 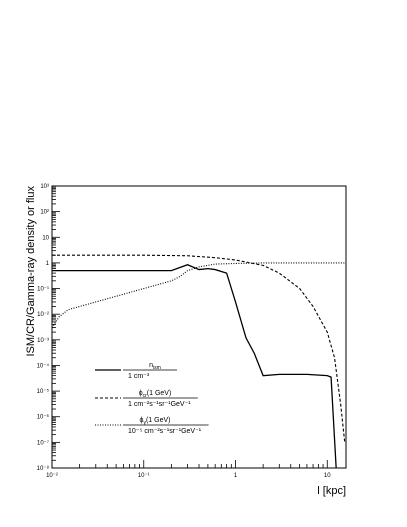 I want to click on y-tick-label: 10⁻⁷, so click(x=43, y=442).